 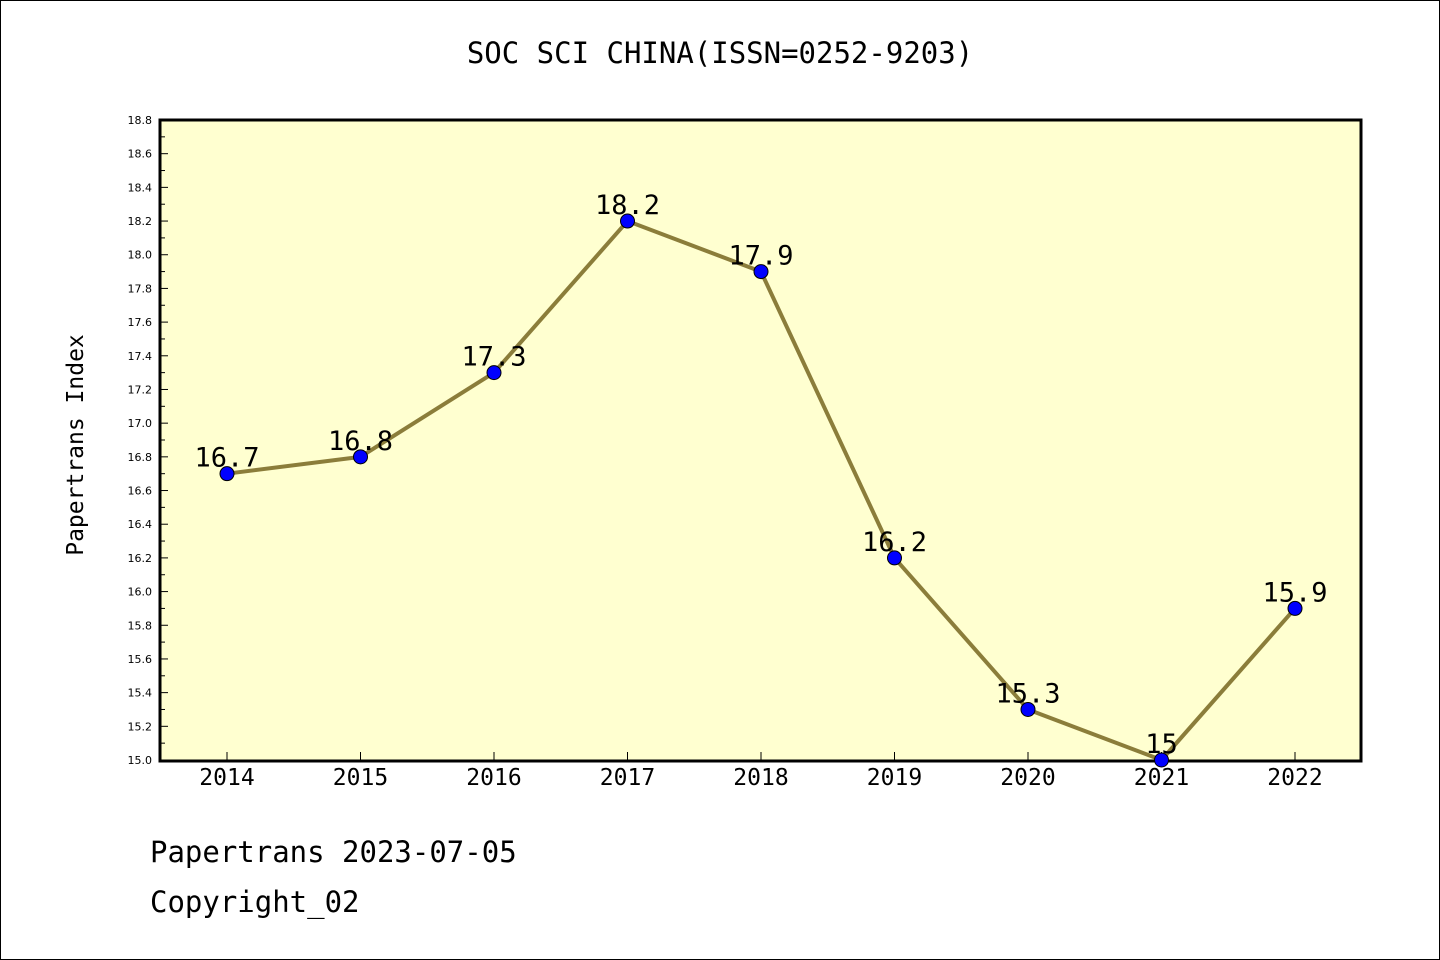 I want to click on y-tick-label: 16.2, so click(x=140, y=558).